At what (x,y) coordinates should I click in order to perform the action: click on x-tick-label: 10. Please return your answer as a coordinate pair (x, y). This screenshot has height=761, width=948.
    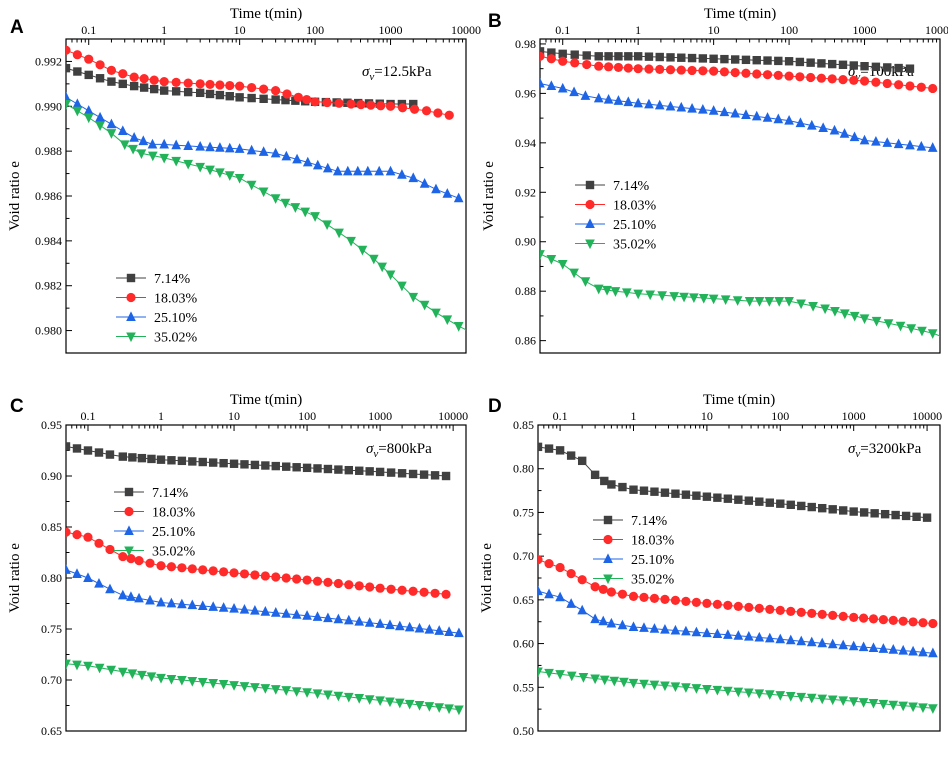
    Looking at the image, I should click on (240, 30).